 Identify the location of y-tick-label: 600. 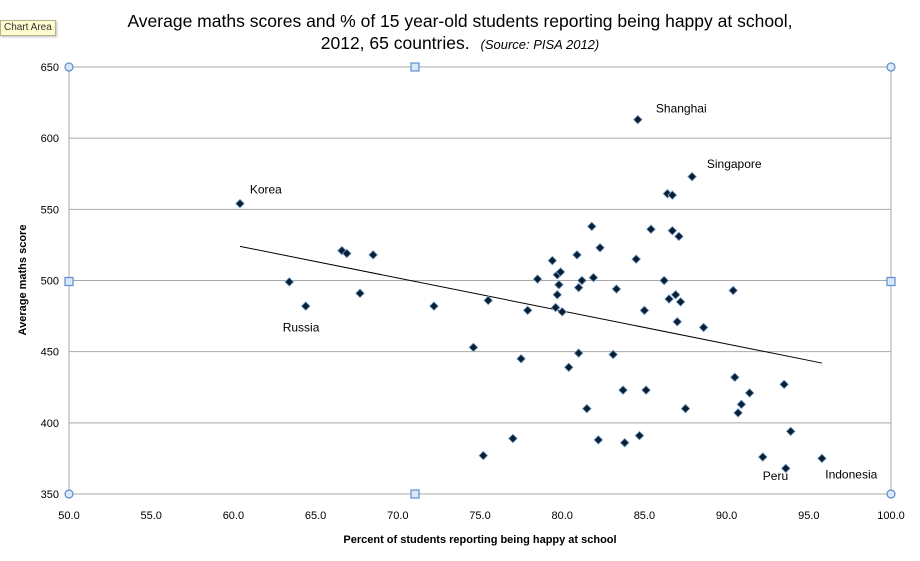
(50, 139).